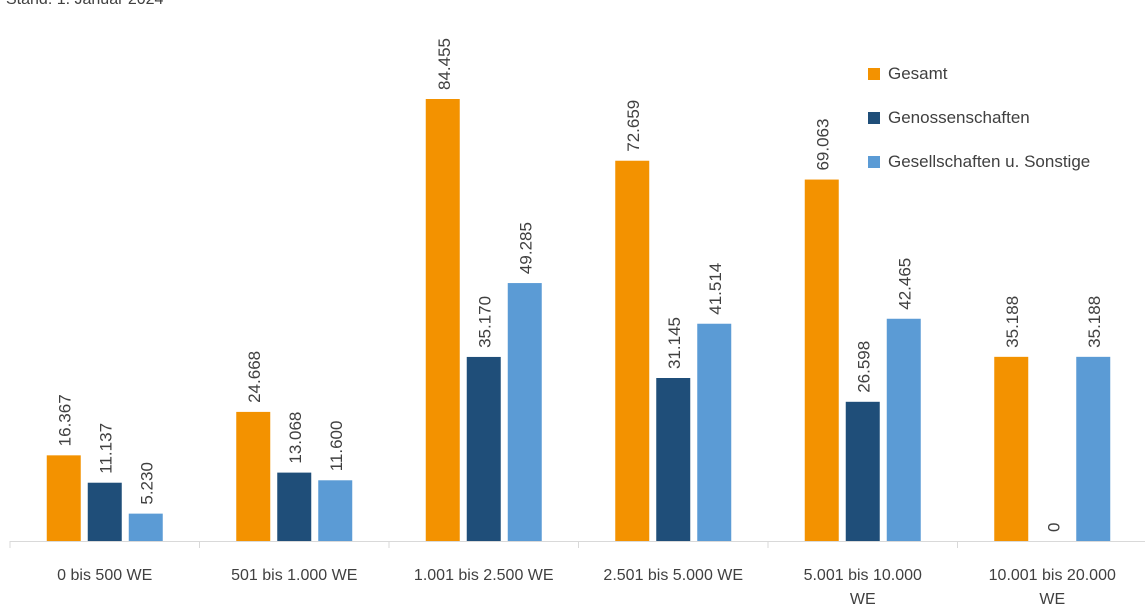 This screenshot has height=608, width=1145. Describe the element at coordinates (874, 118) in the screenshot. I see `legend-swatch-genossenschaften` at that location.